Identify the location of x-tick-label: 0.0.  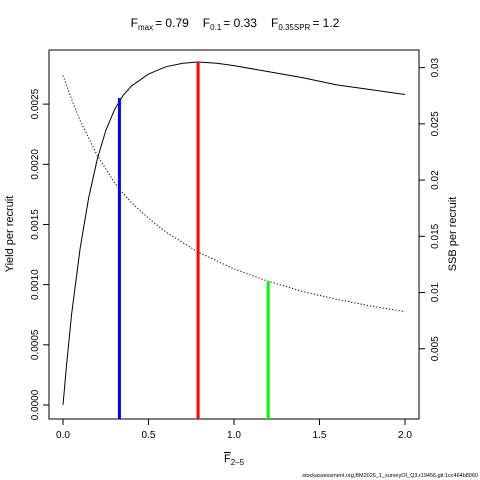
(63, 435).